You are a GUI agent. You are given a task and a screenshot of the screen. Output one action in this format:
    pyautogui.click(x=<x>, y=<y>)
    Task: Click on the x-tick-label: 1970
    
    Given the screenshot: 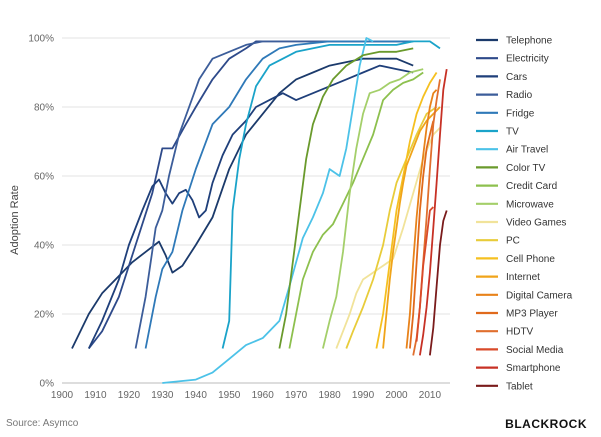 What is the action you would take?
    pyautogui.click(x=296, y=395)
    